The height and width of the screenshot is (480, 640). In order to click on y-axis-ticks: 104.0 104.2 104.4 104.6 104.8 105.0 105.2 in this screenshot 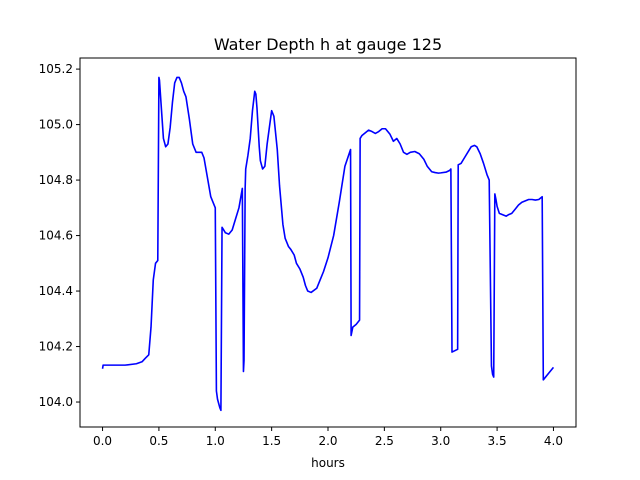, I will do `click(59, 235)`.